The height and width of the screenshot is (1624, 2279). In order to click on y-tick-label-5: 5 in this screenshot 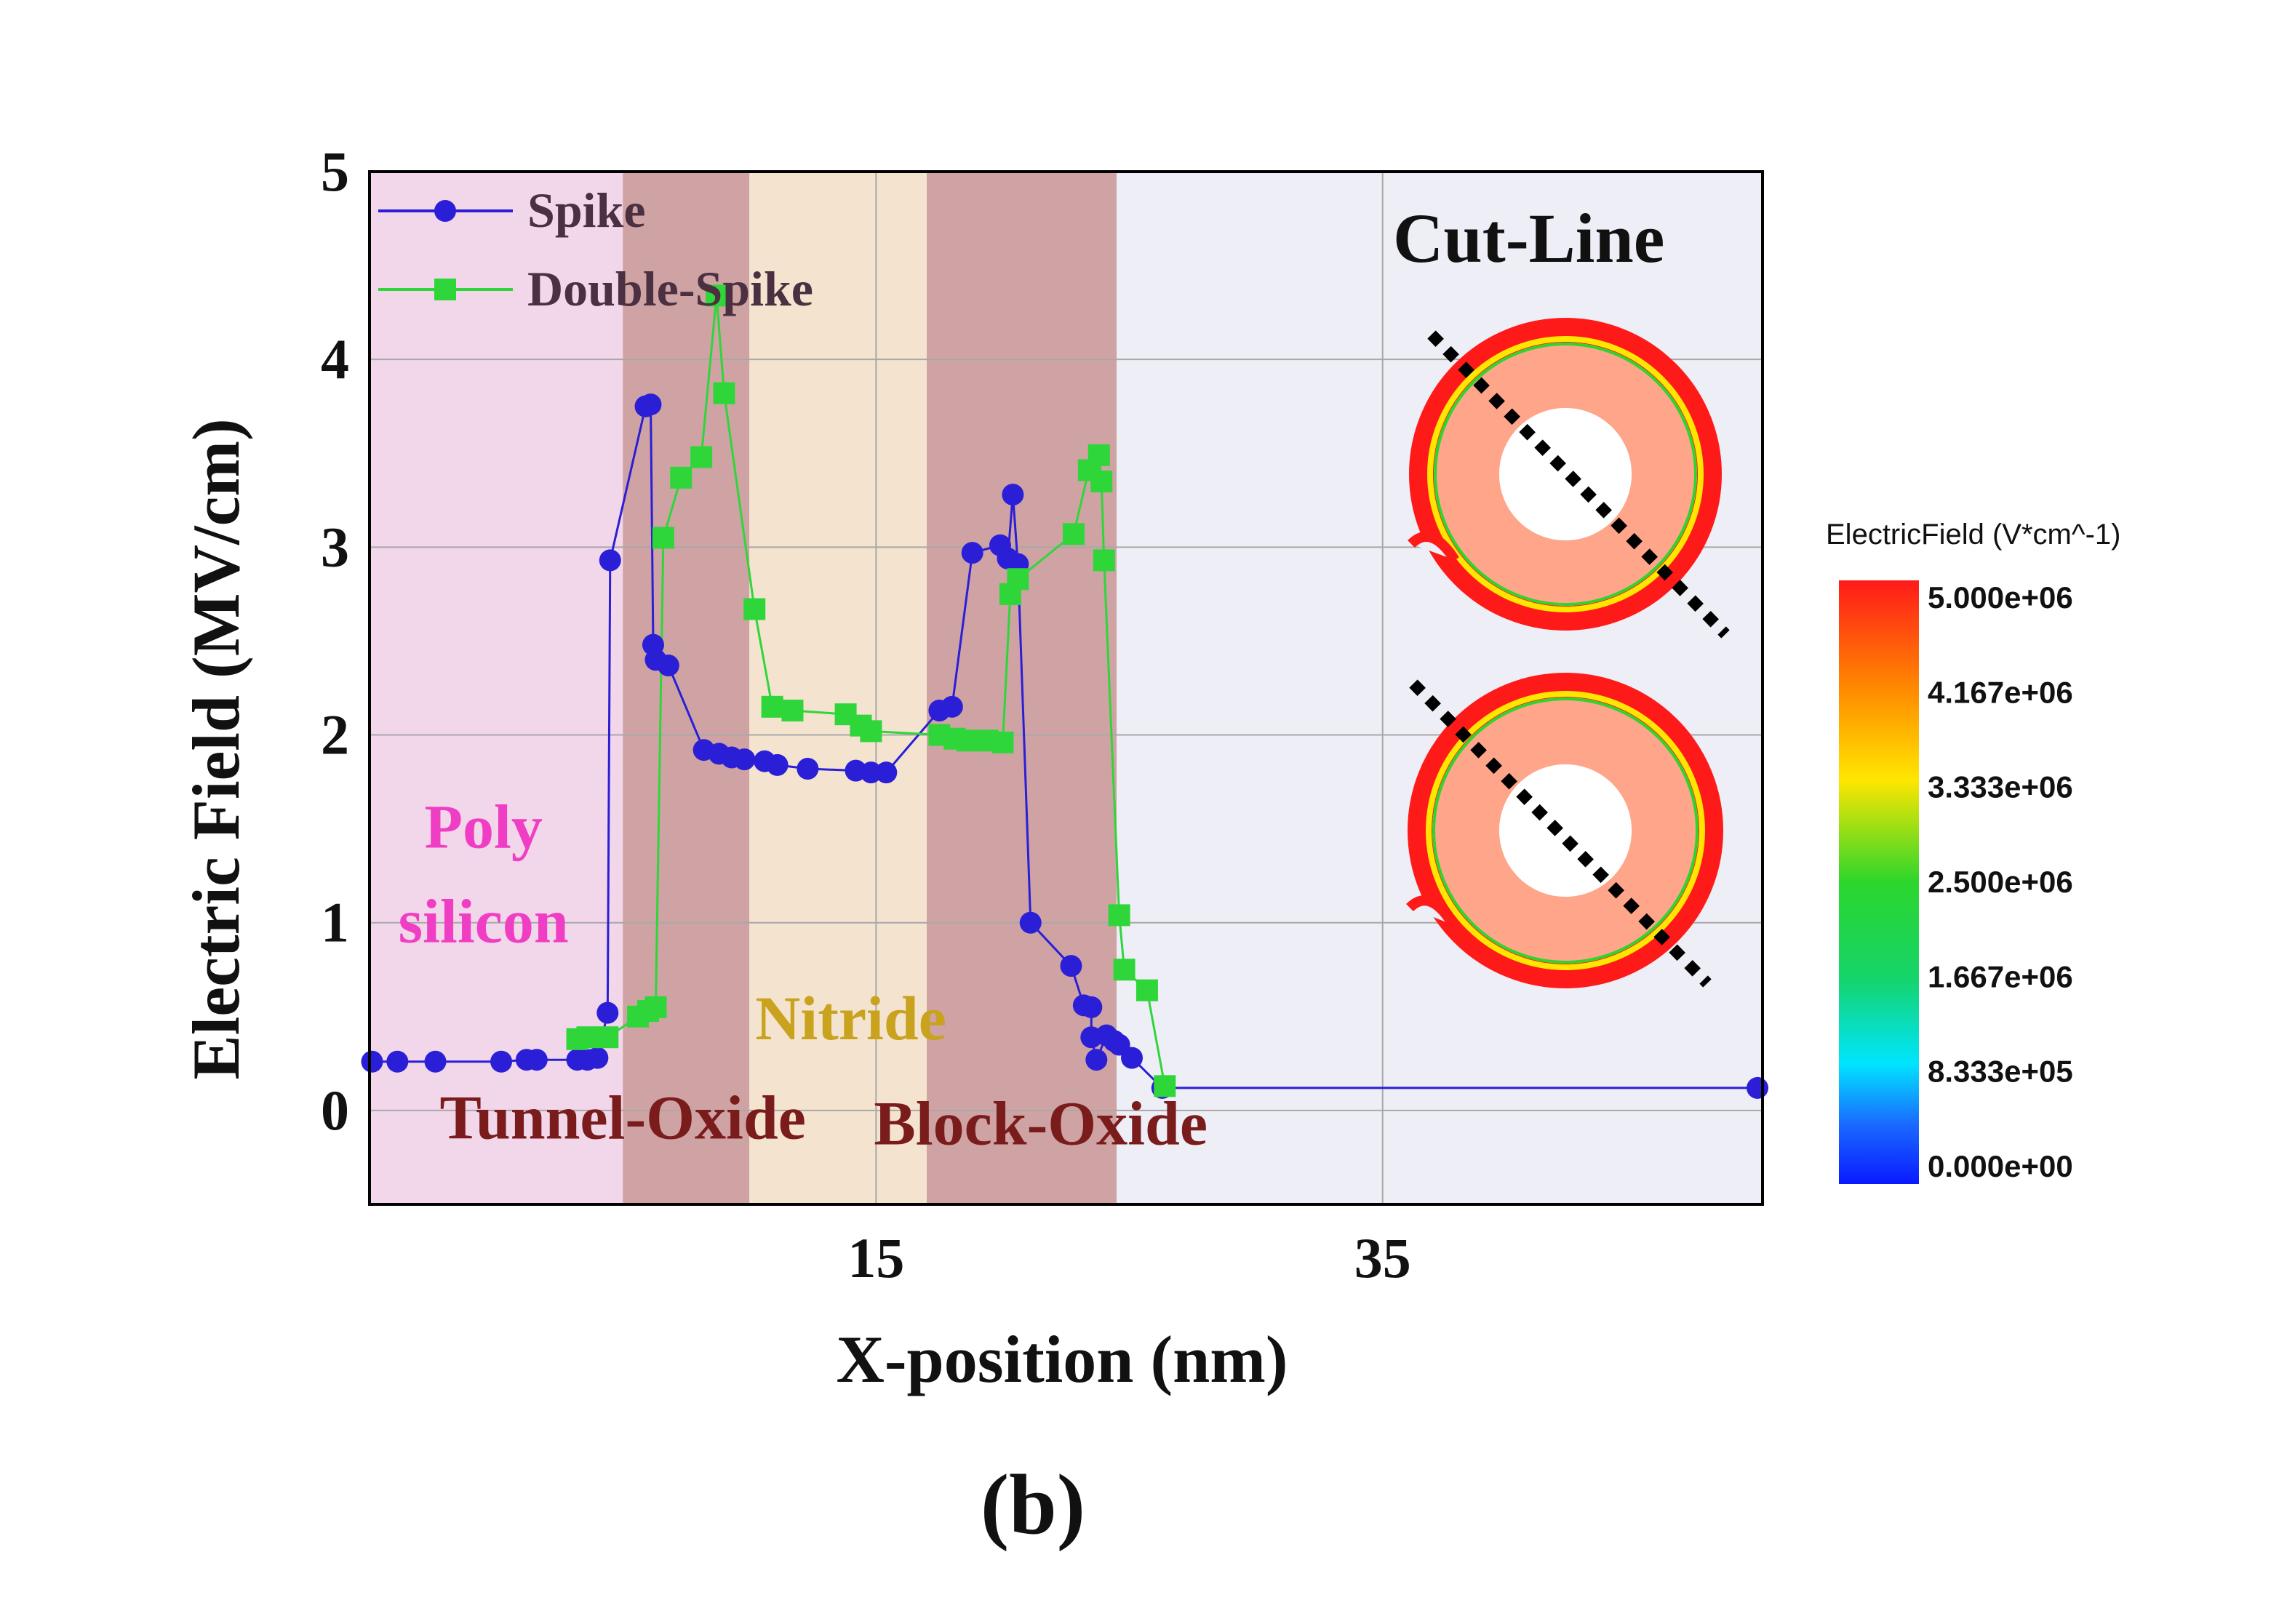, I will do `click(335, 171)`.